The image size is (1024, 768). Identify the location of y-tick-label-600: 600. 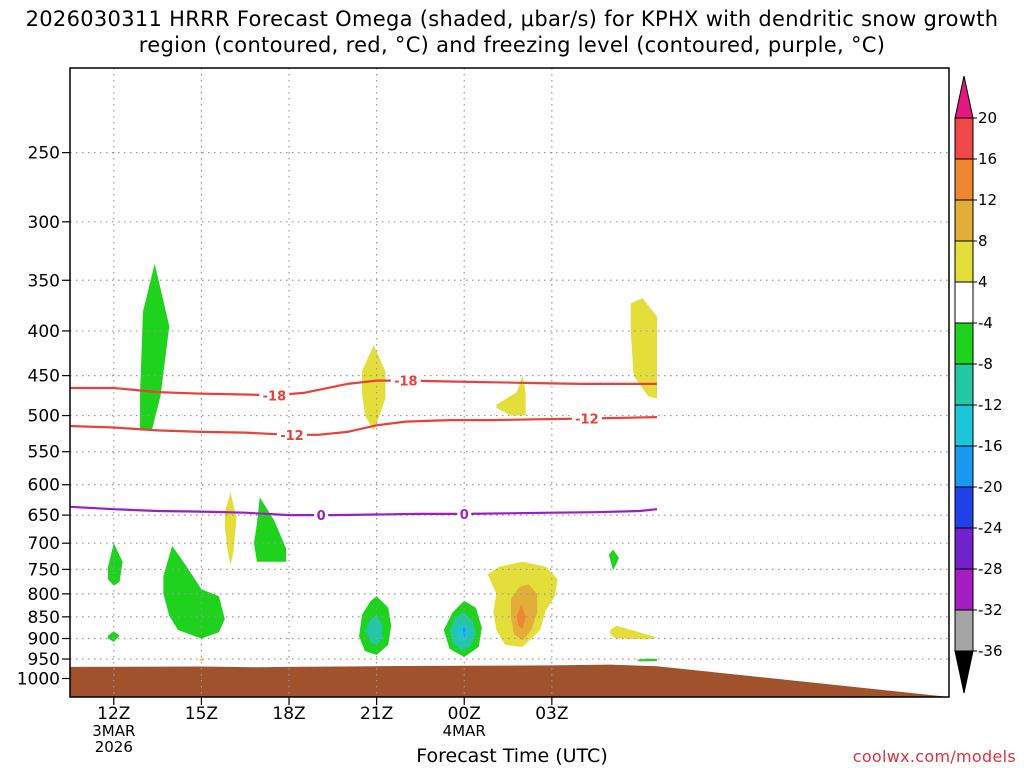
(44, 486).